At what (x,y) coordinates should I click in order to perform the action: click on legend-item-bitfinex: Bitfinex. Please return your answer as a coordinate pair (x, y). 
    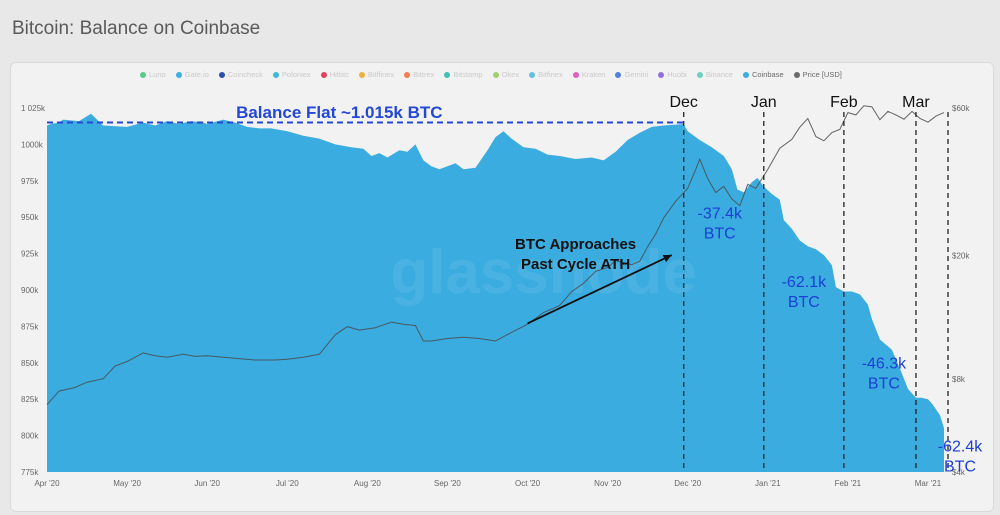
    Looking at the image, I should click on (546, 74).